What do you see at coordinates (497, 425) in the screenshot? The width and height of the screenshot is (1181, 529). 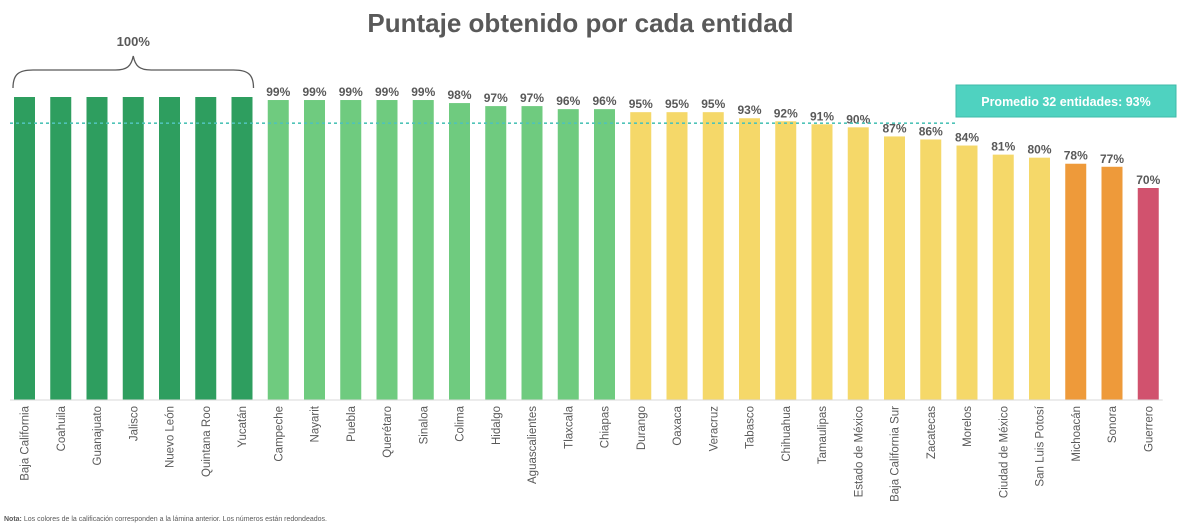 I see `x-tick-label-13: Hidalgo` at bounding box center [497, 425].